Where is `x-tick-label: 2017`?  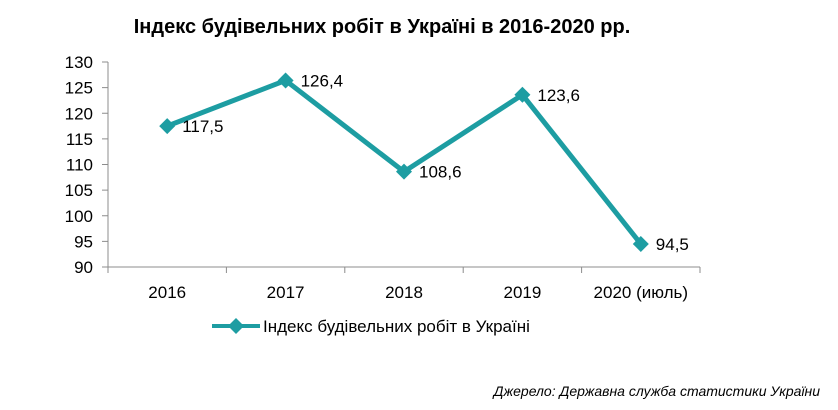 x-tick-label: 2017 is located at coordinates (286, 292).